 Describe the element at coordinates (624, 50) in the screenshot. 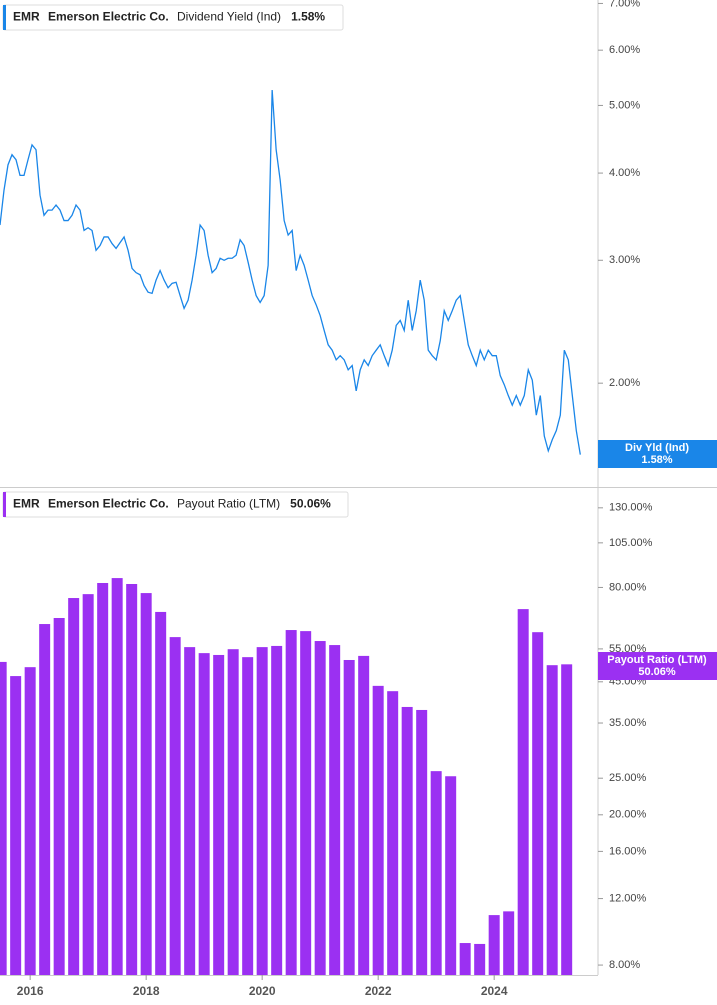

I see `y-tick-label: 6.00%` at that location.